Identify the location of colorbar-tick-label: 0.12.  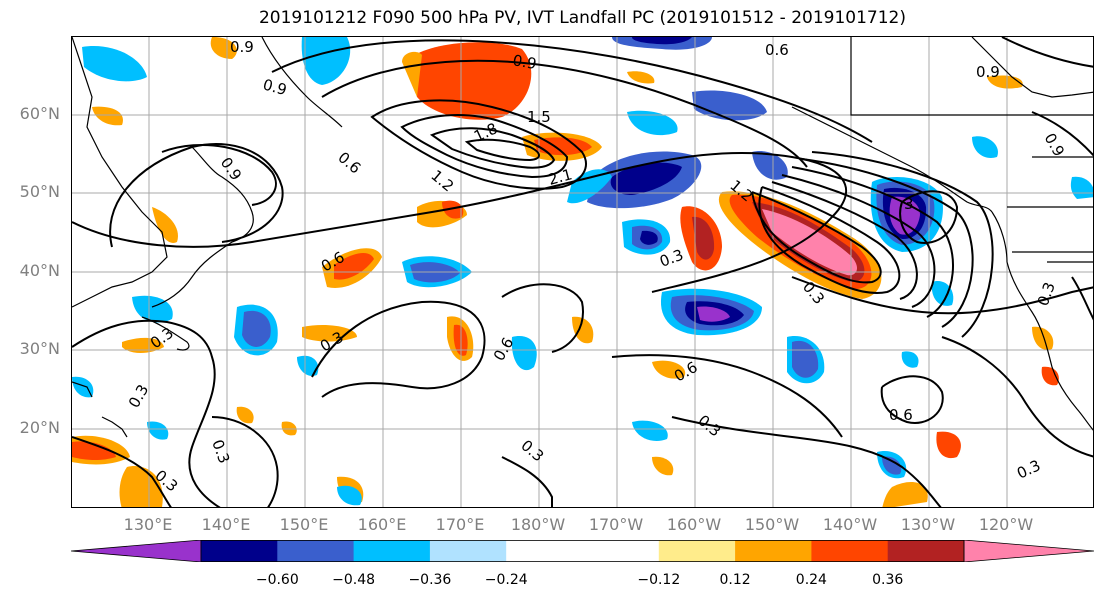
(735, 580).